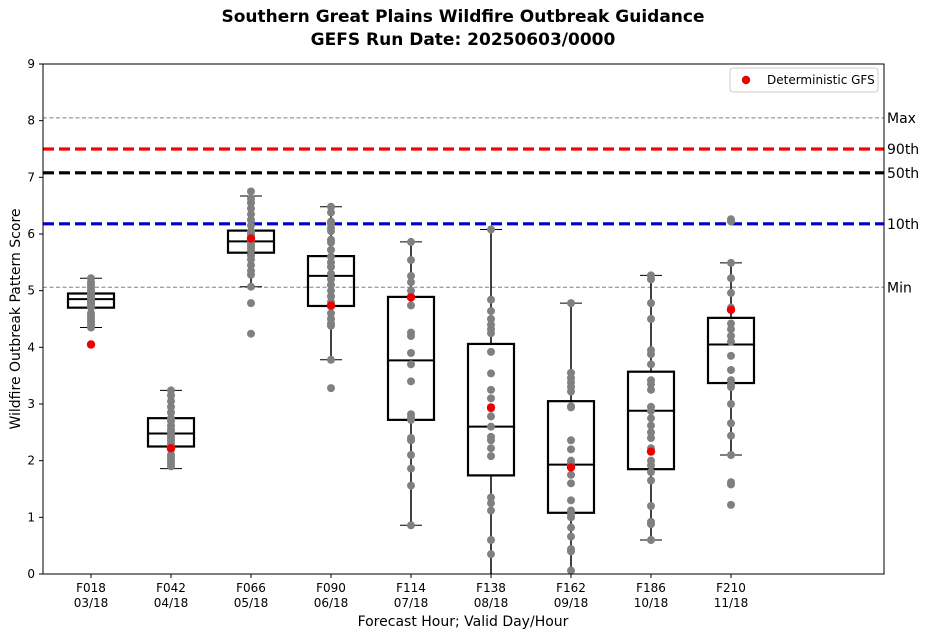 This screenshot has width=926, height=637. What do you see at coordinates (463, 40) in the screenshot?
I see `chart-subtitle: GEFS Run Date: 20250603/0000` at bounding box center [463, 40].